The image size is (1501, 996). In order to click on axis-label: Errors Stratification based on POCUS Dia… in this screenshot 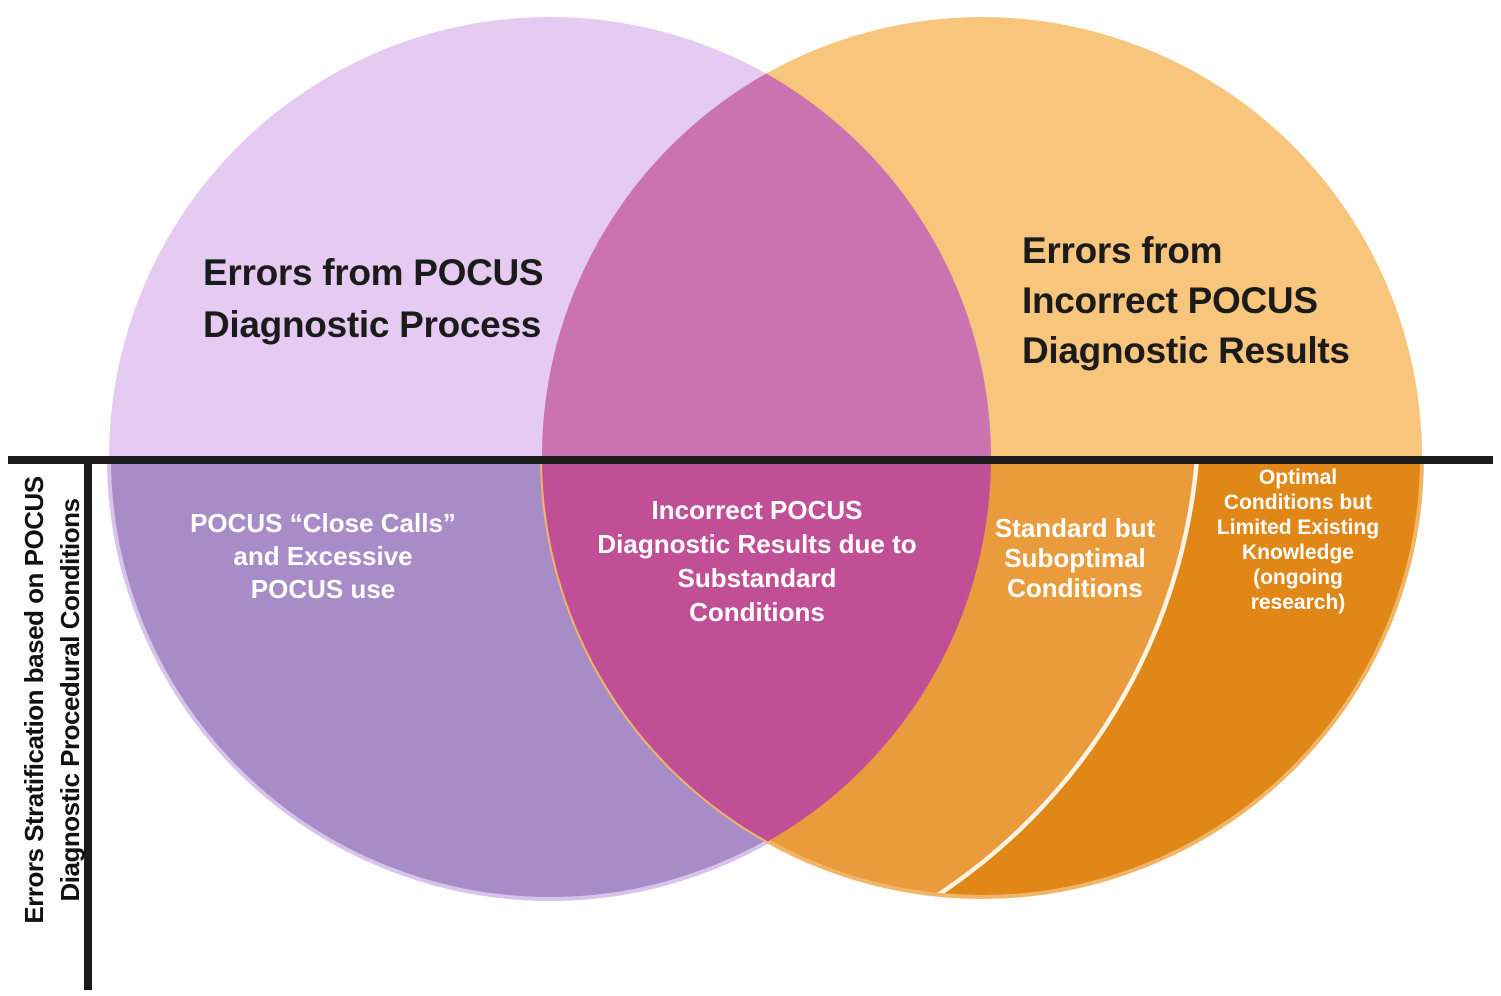, I will do `click(52, 700)`.